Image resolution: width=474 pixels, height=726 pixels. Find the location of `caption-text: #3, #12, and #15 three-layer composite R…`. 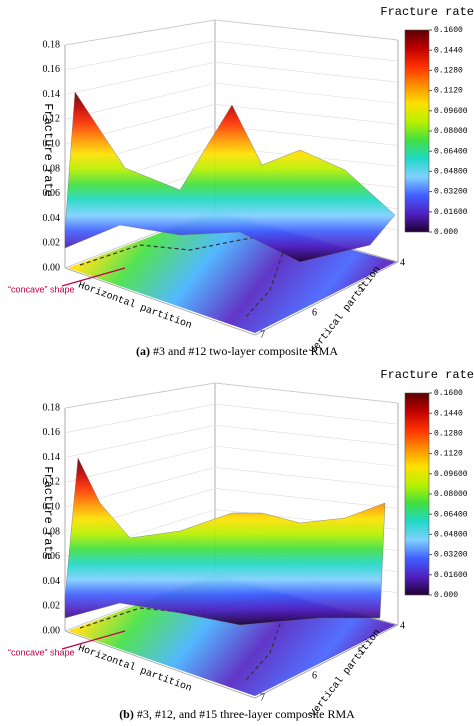

caption-text: #3, #12, and #15 three-layer composite R… is located at coordinates (246, 714).